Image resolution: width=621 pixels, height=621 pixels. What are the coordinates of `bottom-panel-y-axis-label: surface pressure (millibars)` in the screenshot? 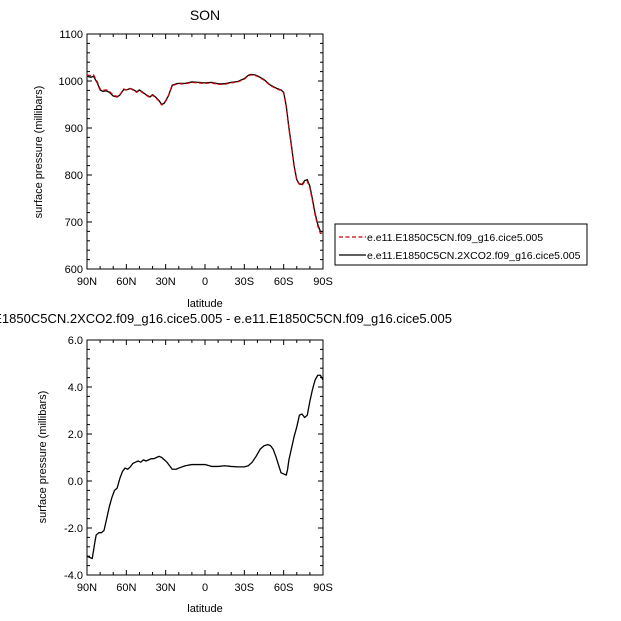 It's located at (43, 457).